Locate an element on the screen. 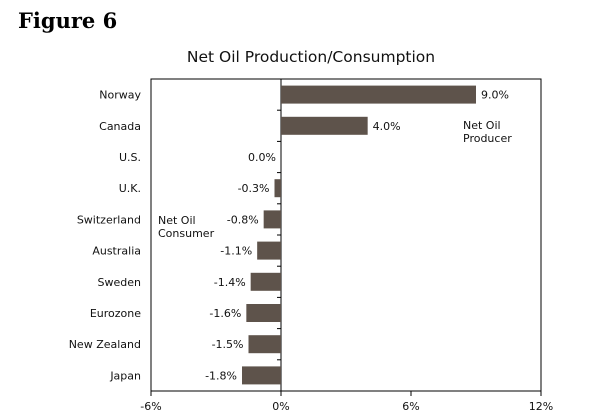  figure-label: Figure 6 is located at coordinates (68, 20).